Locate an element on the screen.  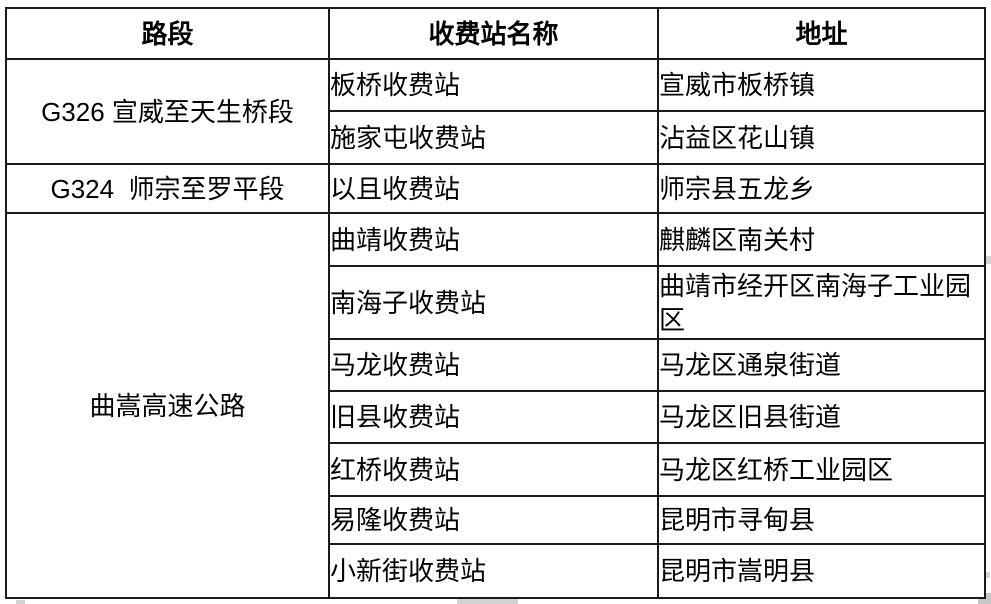
station-cell: 易隆收费站 is located at coordinates (493, 520).